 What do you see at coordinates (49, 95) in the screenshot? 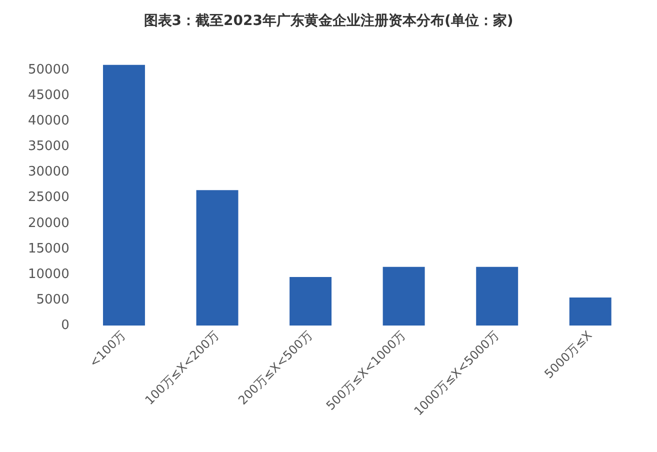
I see `y-tick-label: 45000` at bounding box center [49, 95].